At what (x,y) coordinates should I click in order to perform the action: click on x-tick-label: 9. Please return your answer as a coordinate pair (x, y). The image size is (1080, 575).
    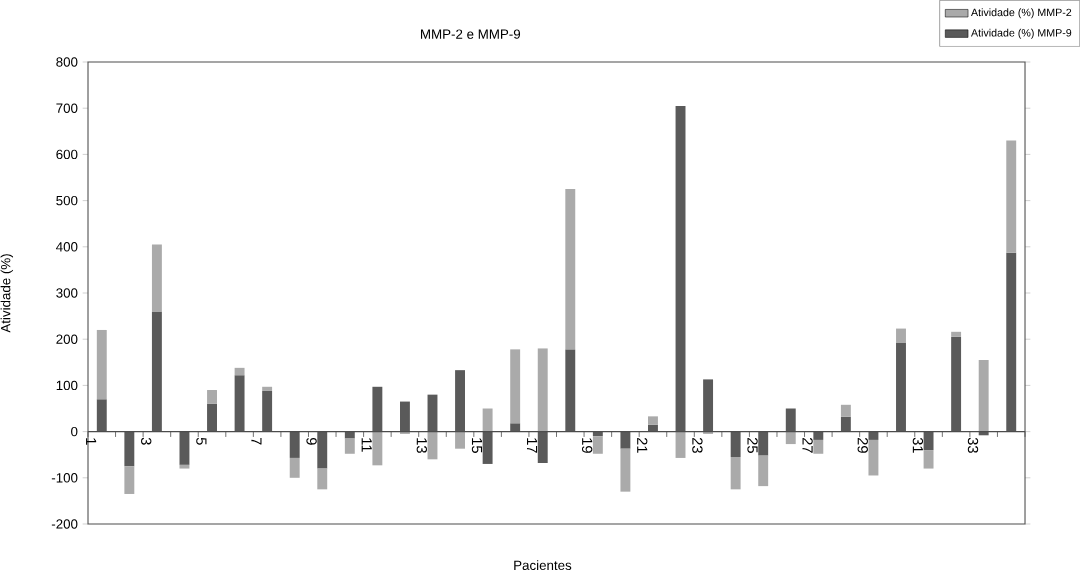
    Looking at the image, I should click on (311, 441).